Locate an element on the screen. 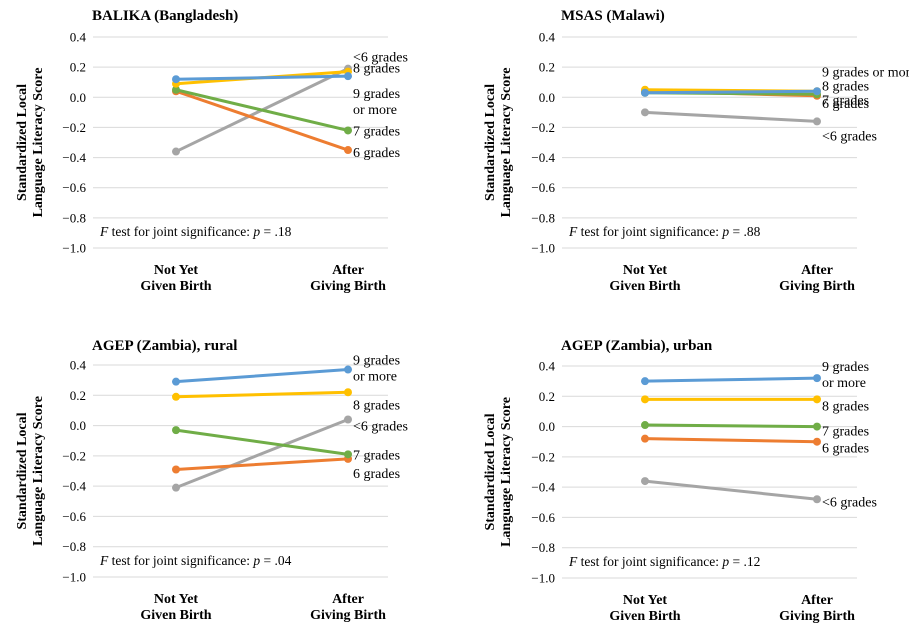 The height and width of the screenshot is (624, 909). y-tick-label: −0.2 is located at coordinates (543, 456).